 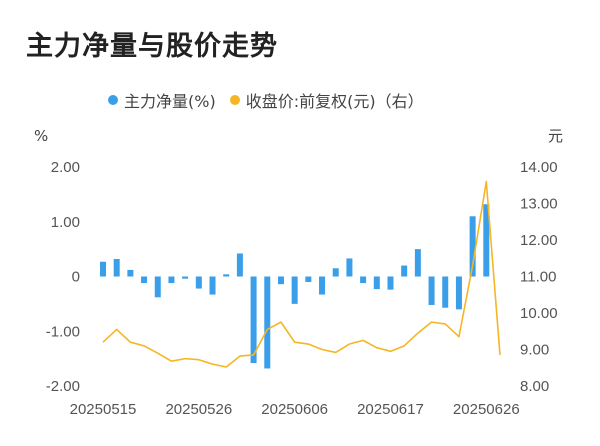 I want to click on left-tick-label: -1.00, so click(x=63, y=331).